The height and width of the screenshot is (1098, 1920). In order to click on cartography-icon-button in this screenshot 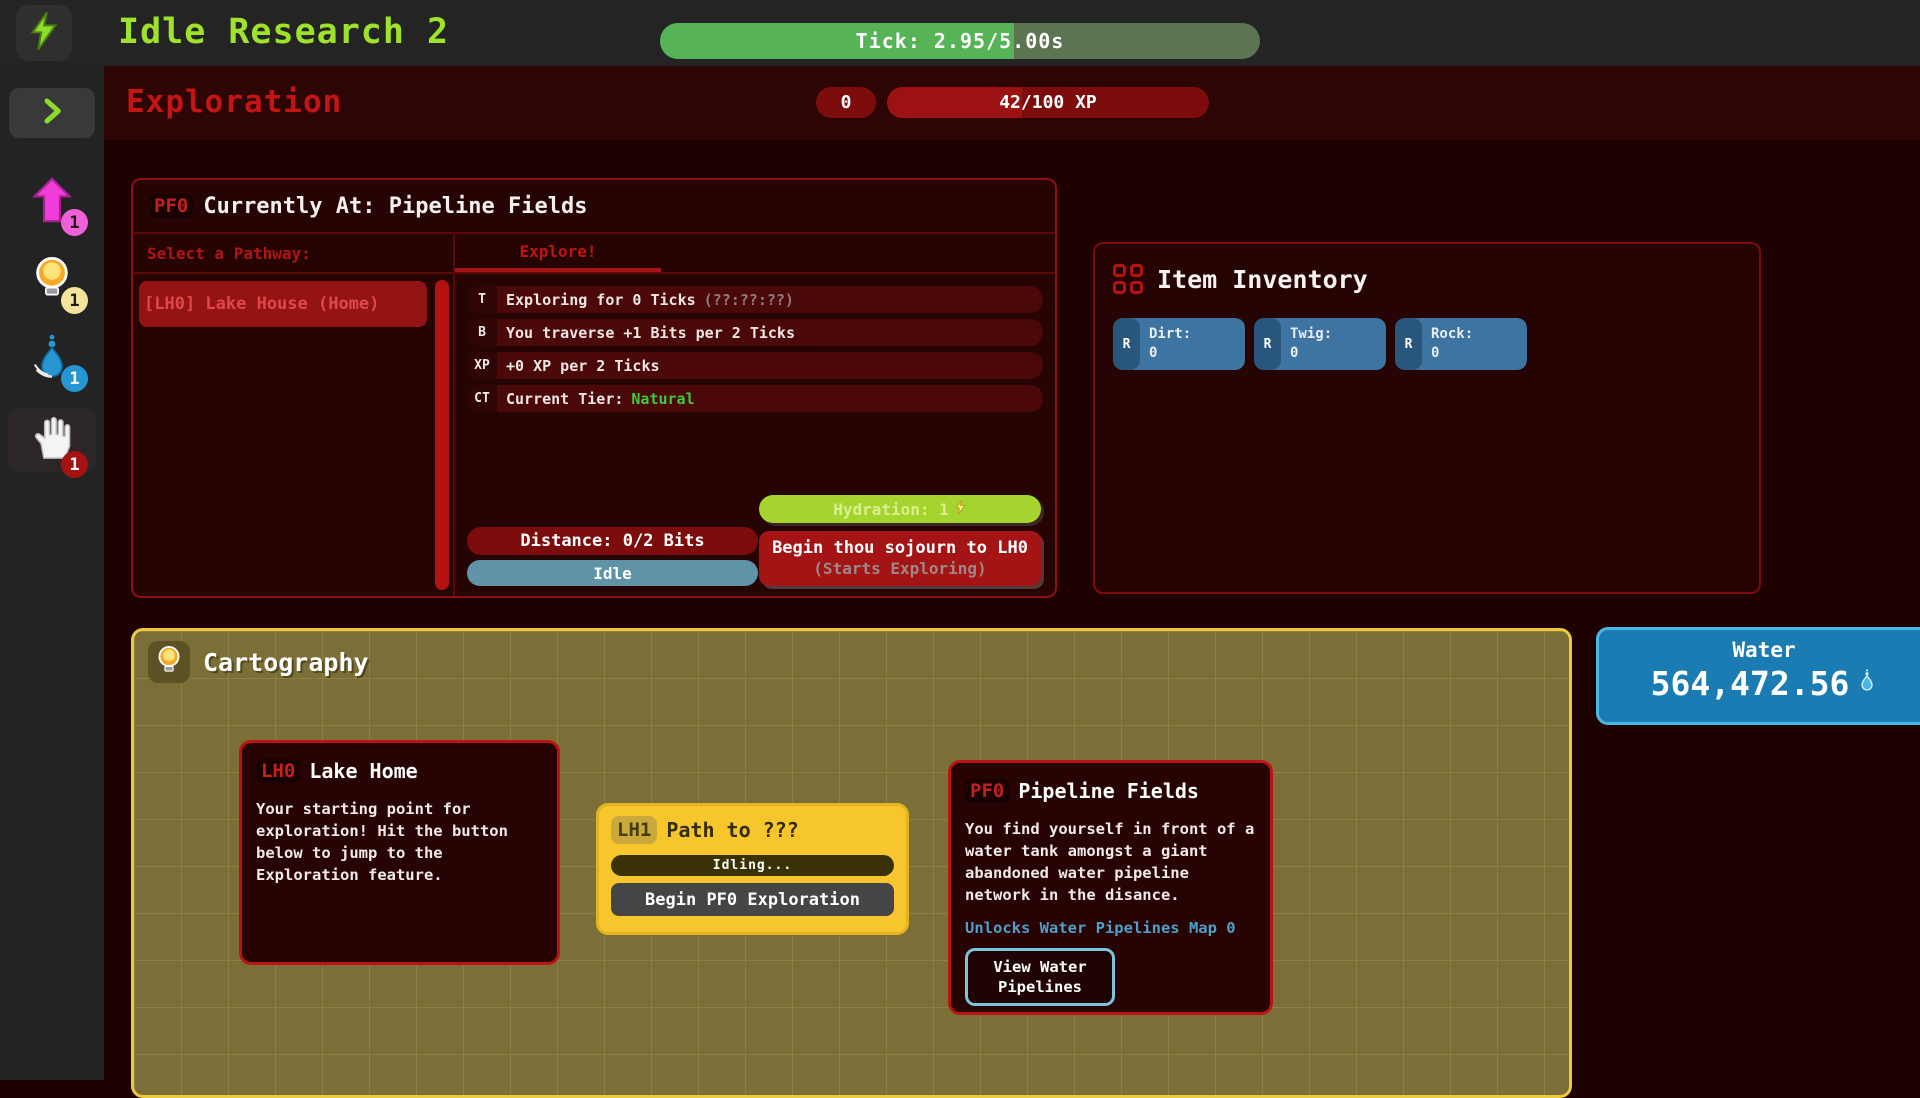, I will do `click(169, 662)`.